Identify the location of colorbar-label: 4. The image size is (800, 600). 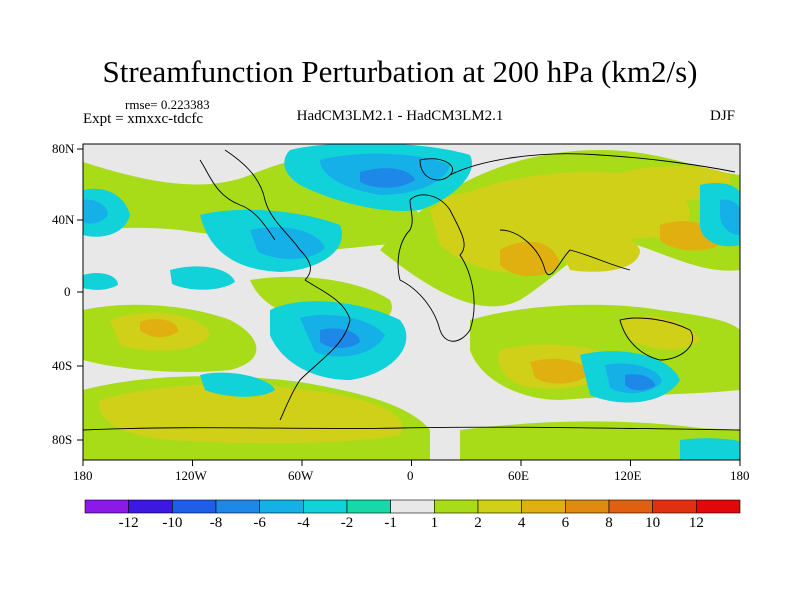
(521, 523).